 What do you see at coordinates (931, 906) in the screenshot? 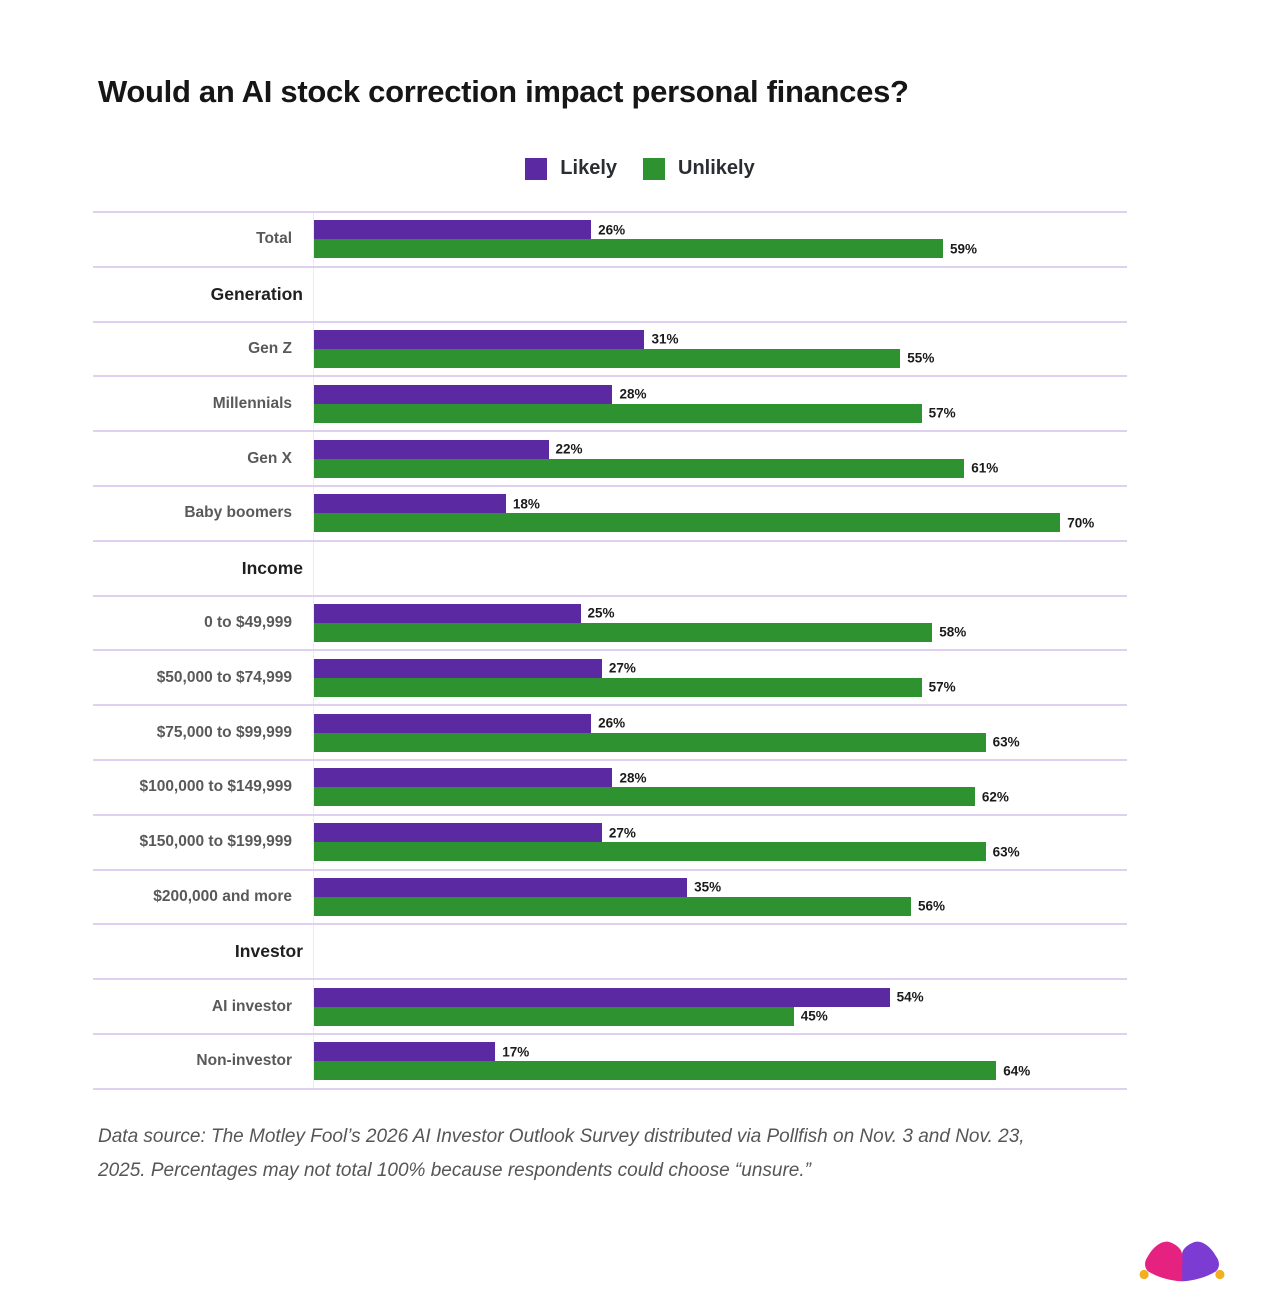
I see `bar-value-label: 56%` at bounding box center [931, 906].